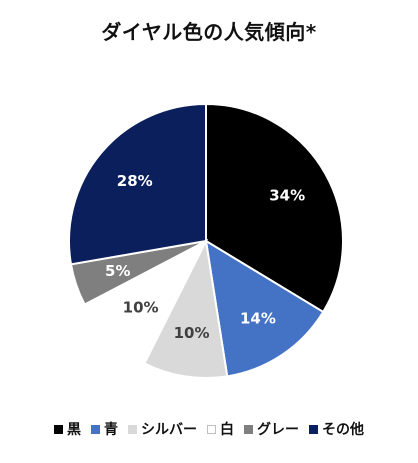  I want to click on legend-label-other: その他, so click(343, 430).